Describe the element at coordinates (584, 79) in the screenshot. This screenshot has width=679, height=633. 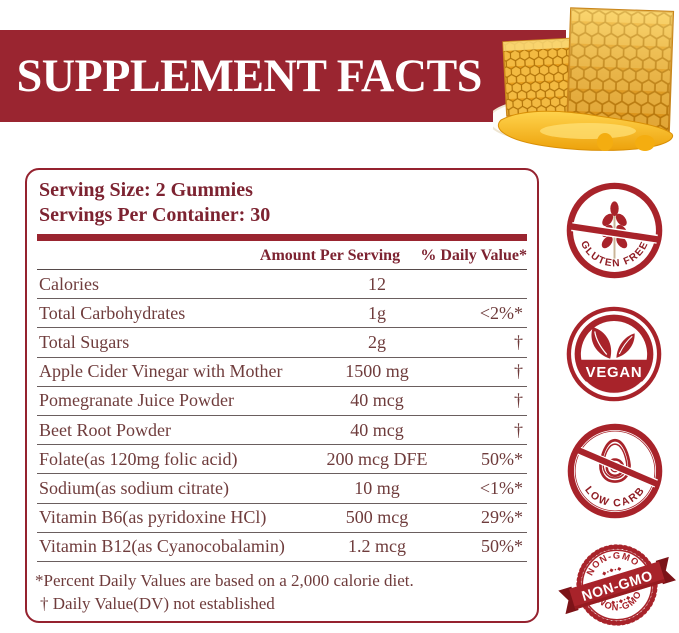
I see `honeycomb-image` at that location.